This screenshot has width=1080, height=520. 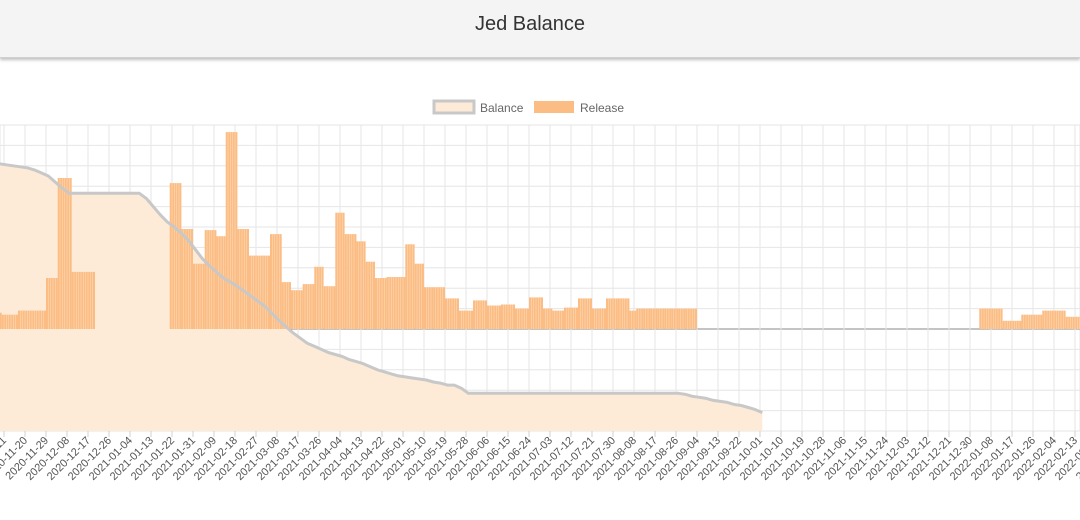 I want to click on chart-legend: Balance Release, so click(x=528, y=107).